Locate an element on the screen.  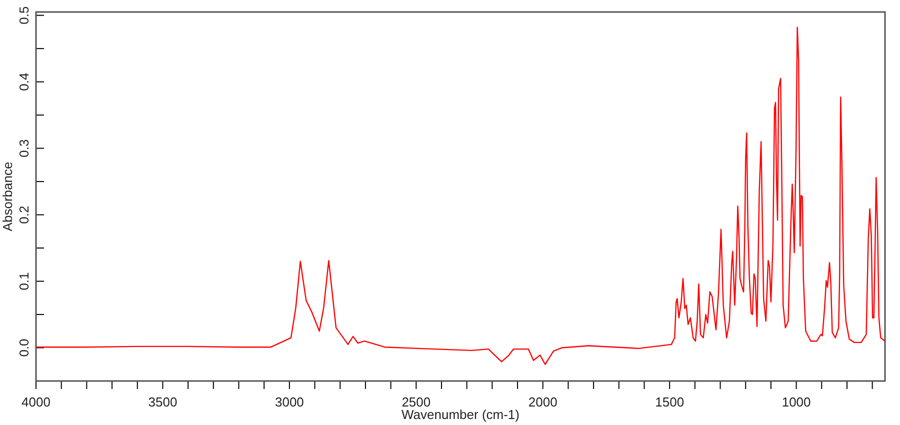
x-tick-label: 3500 is located at coordinates (163, 402).